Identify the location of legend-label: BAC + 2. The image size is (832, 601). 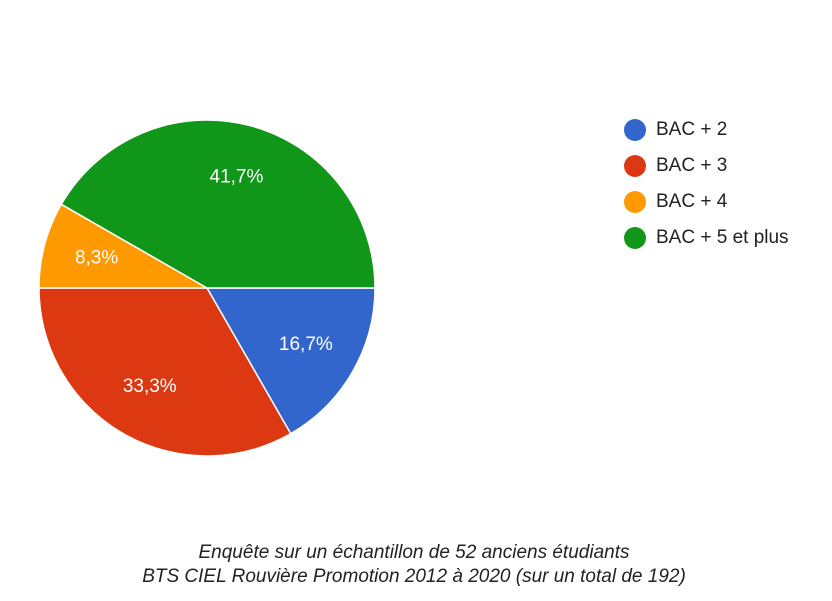
(691, 129).